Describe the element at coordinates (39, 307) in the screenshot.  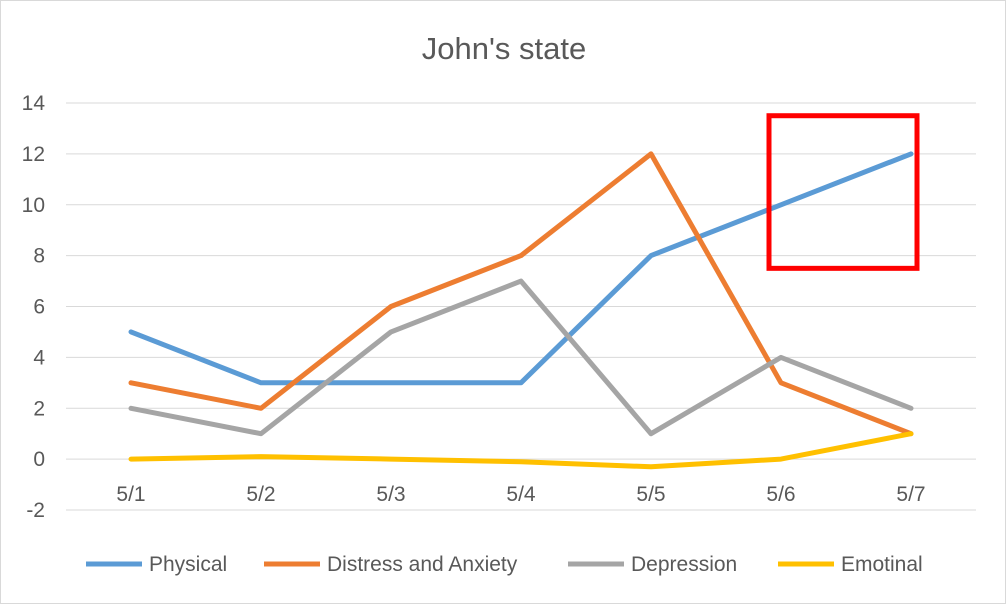
I see `y-tick-label: 6` at that location.